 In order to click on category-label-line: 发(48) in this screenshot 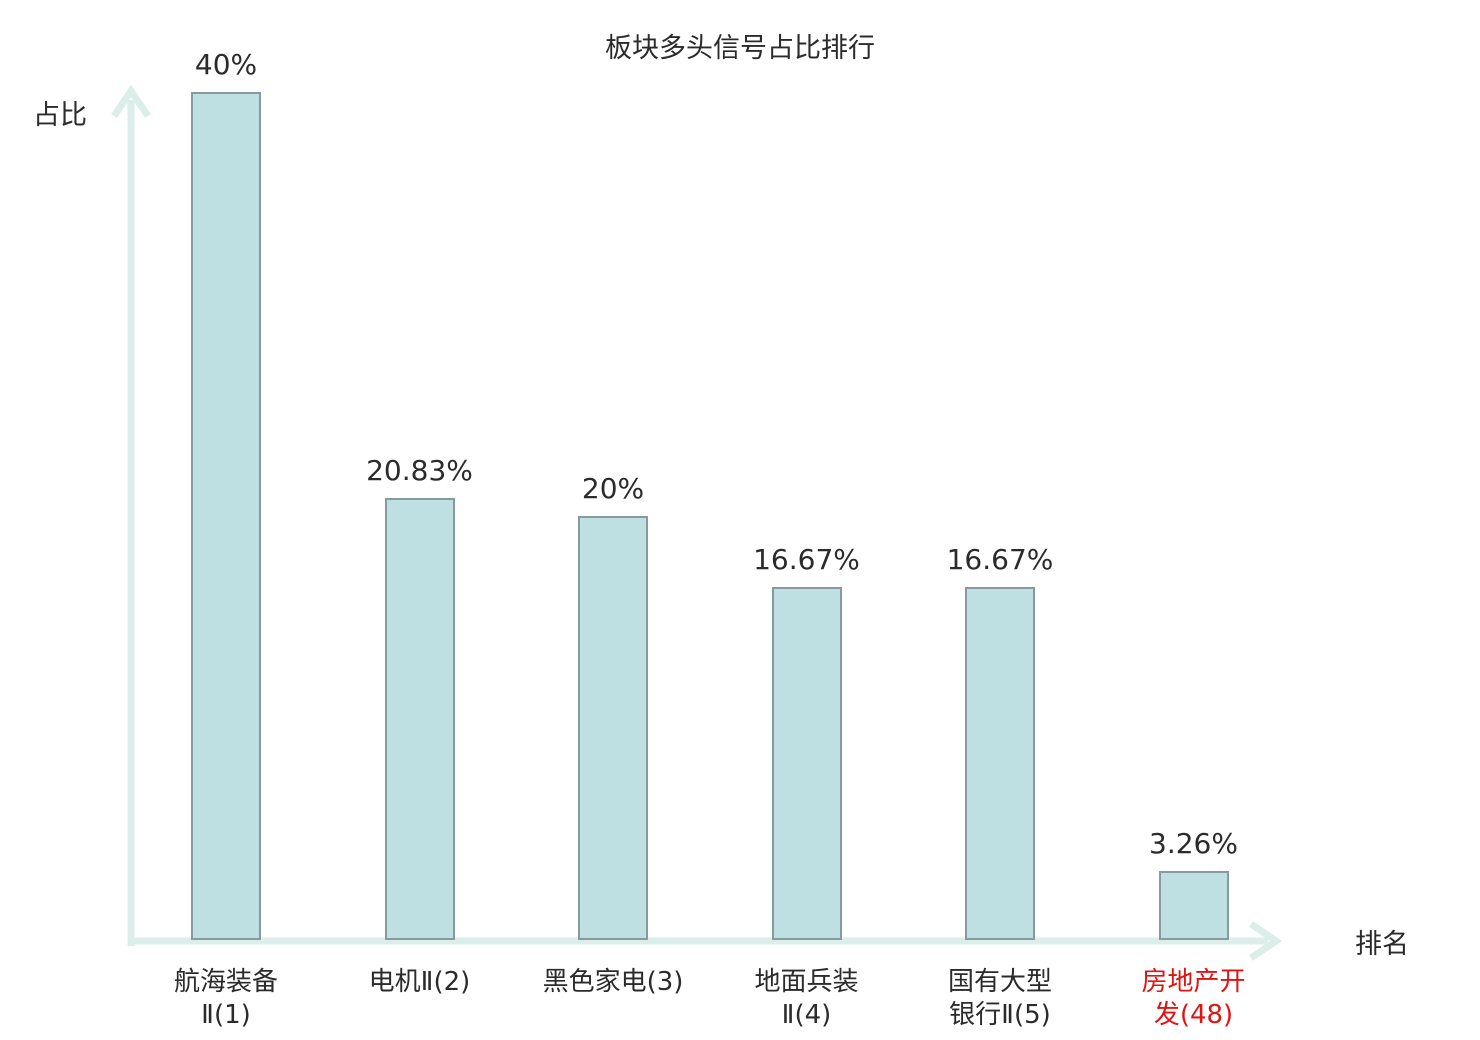, I will do `click(1193, 1015)`.